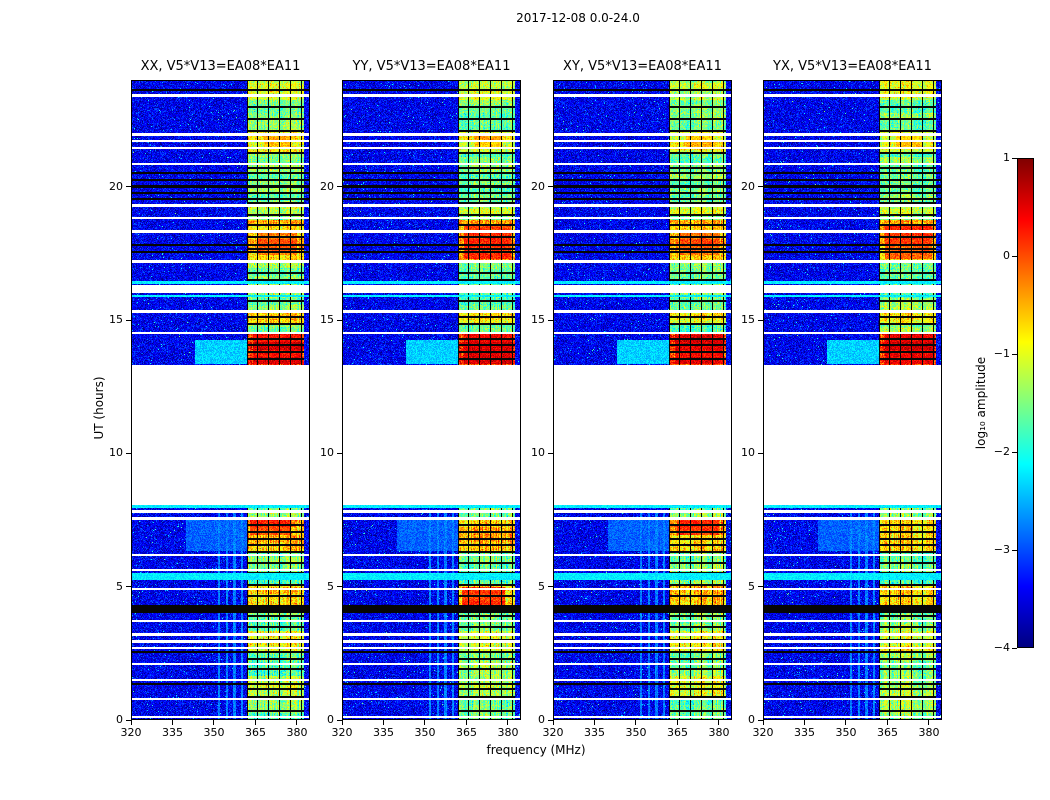 The height and width of the screenshot is (800, 1050). Describe the element at coordinates (431, 400) in the screenshot. I see `spectrogram-yy` at that location.